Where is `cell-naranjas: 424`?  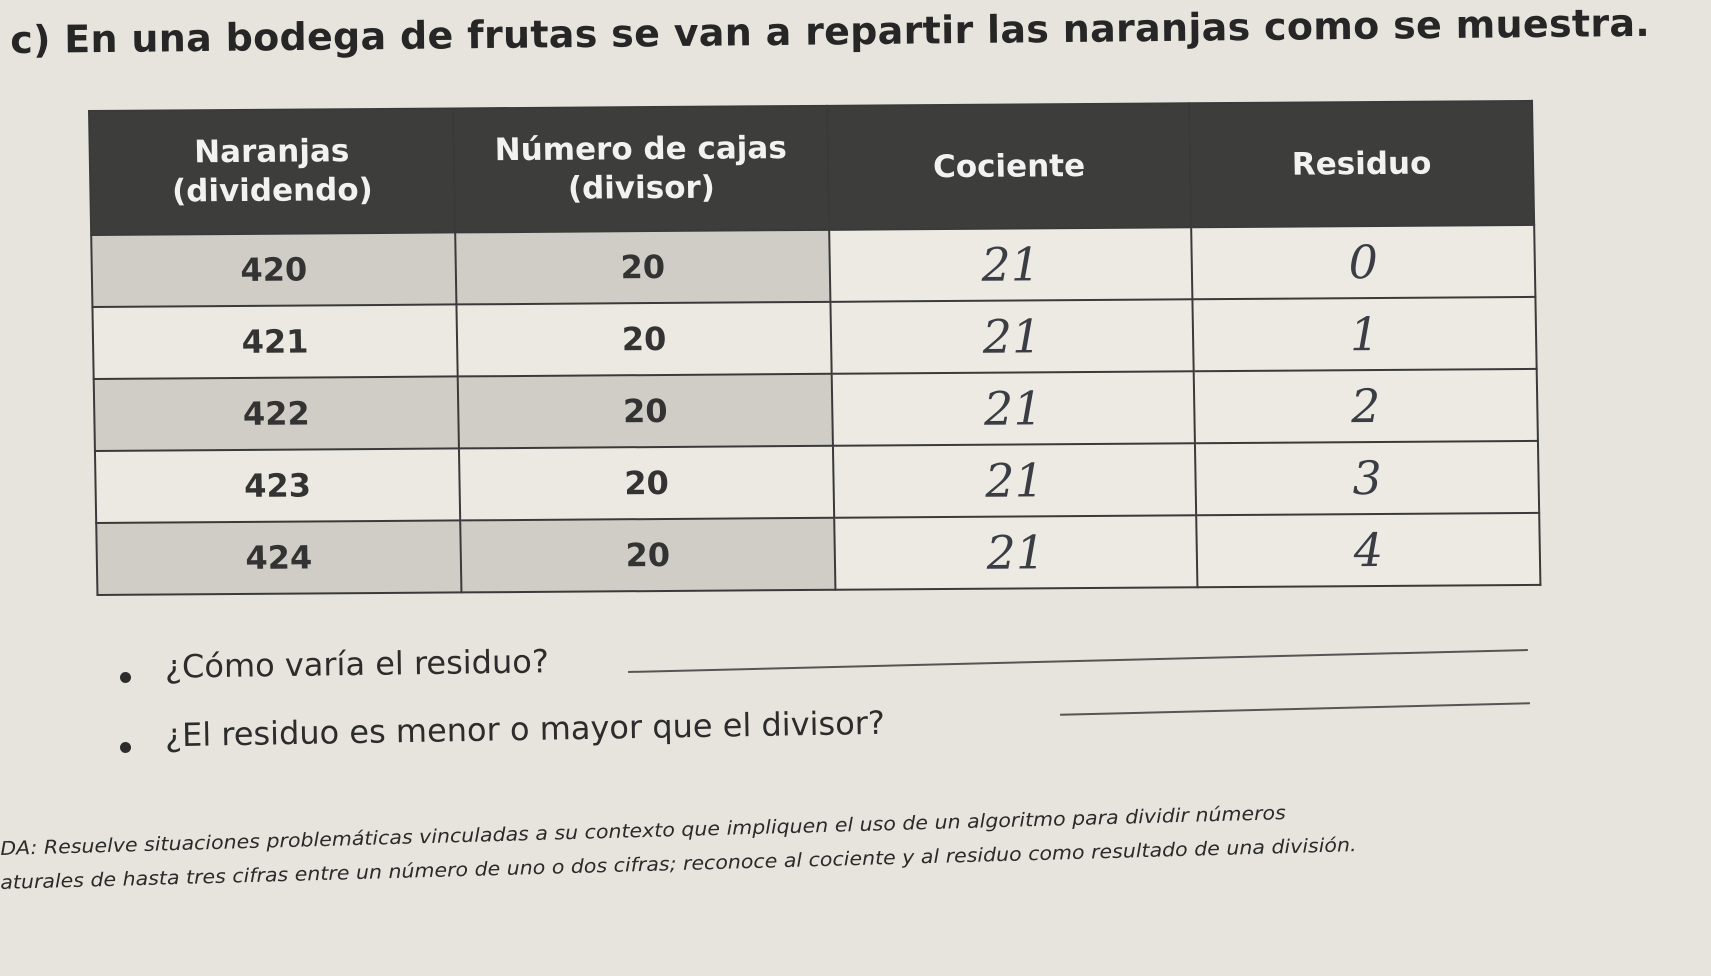 cell-naranjas: 424 is located at coordinates (279, 557).